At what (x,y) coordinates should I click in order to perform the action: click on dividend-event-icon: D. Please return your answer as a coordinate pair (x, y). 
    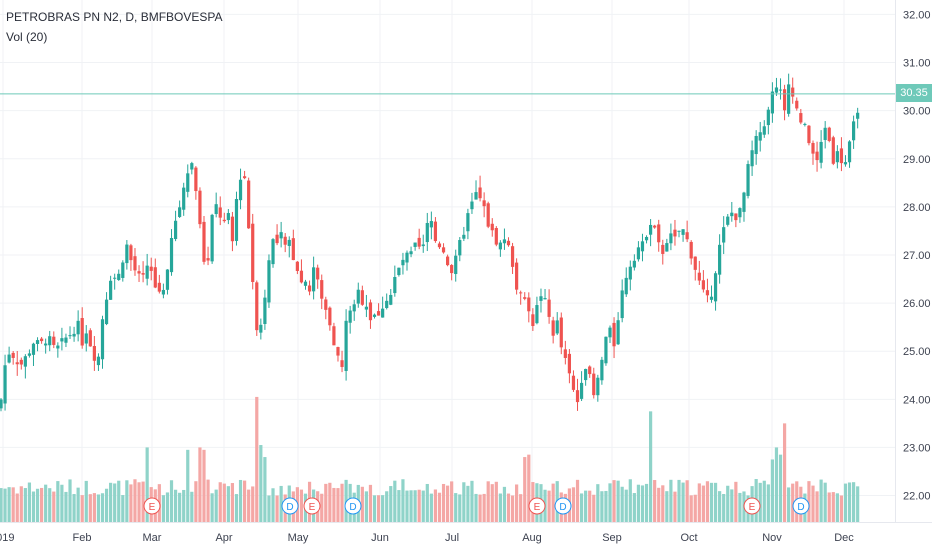
    Looking at the image, I should click on (563, 506).